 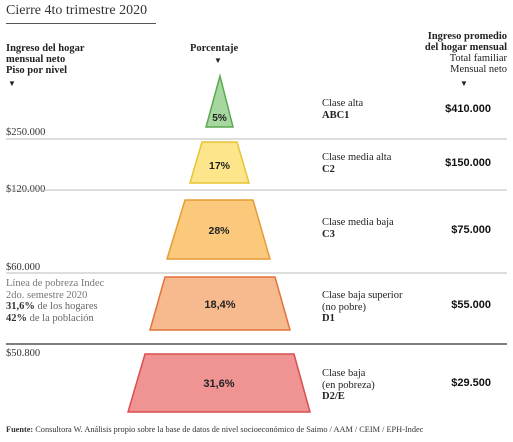 I want to click on poverty-households: 31,6% de los hogares, so click(x=55, y=307).